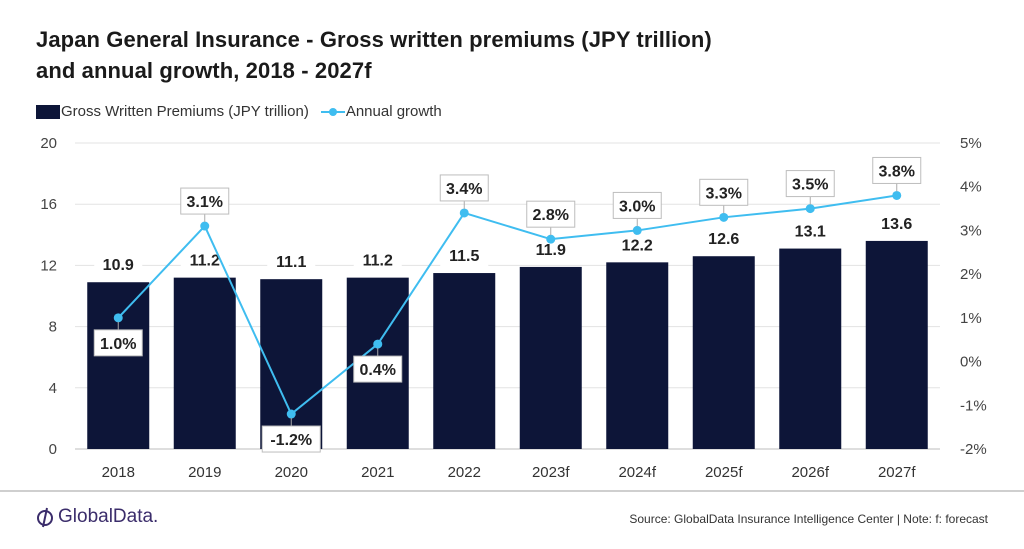 This screenshot has height=549, width=1024. I want to click on y2-tick-label: 2%, so click(971, 274).